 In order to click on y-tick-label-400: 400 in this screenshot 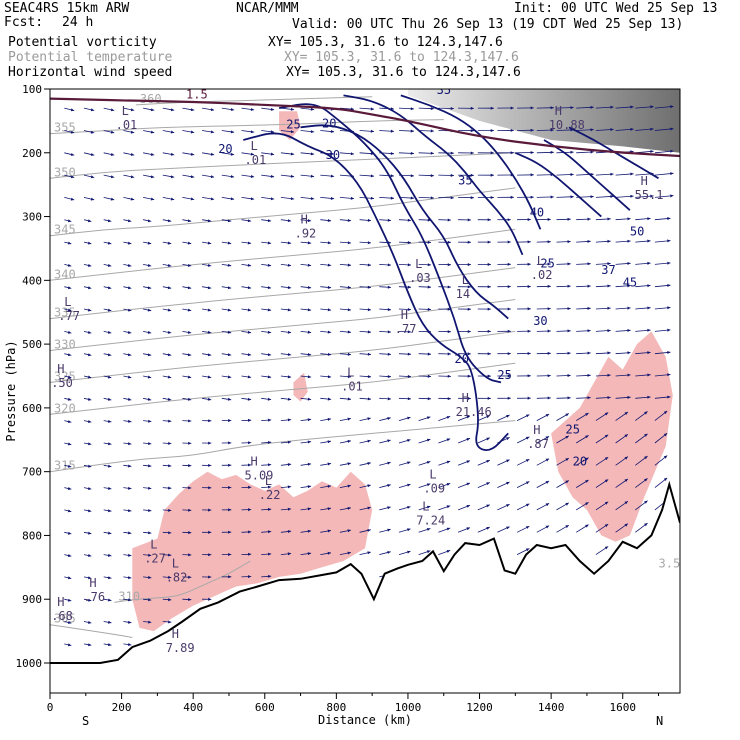, I will do `click(32, 280)`.